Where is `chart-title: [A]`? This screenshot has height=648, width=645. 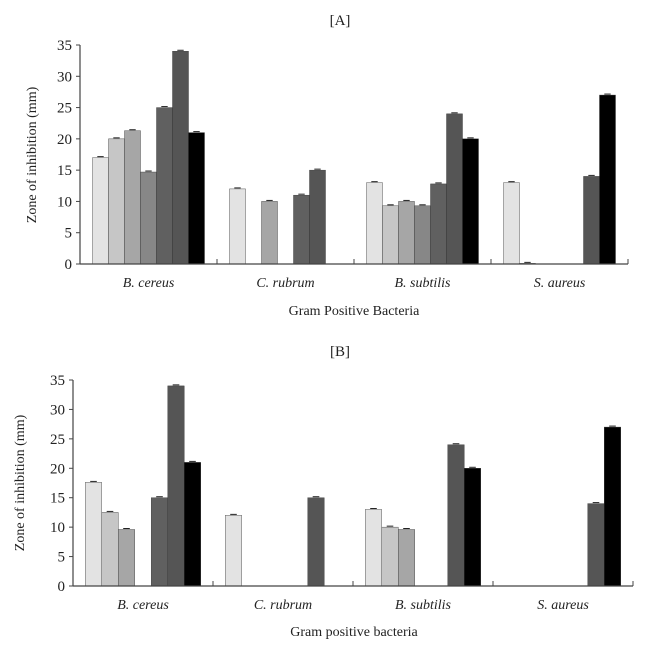 chart-title: [A] is located at coordinates (340, 21).